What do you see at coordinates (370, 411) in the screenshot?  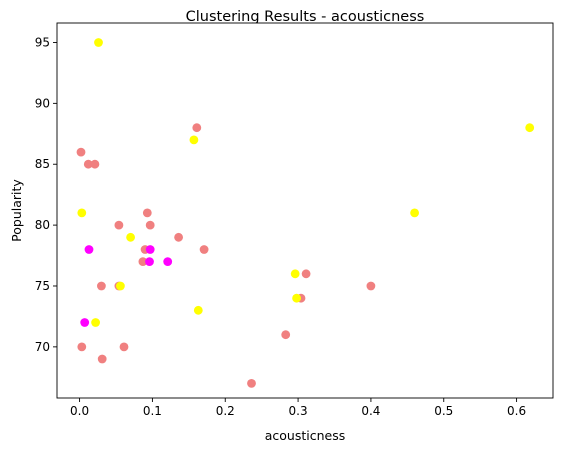 I see `x-tick-label: 0.4` at bounding box center [370, 411].